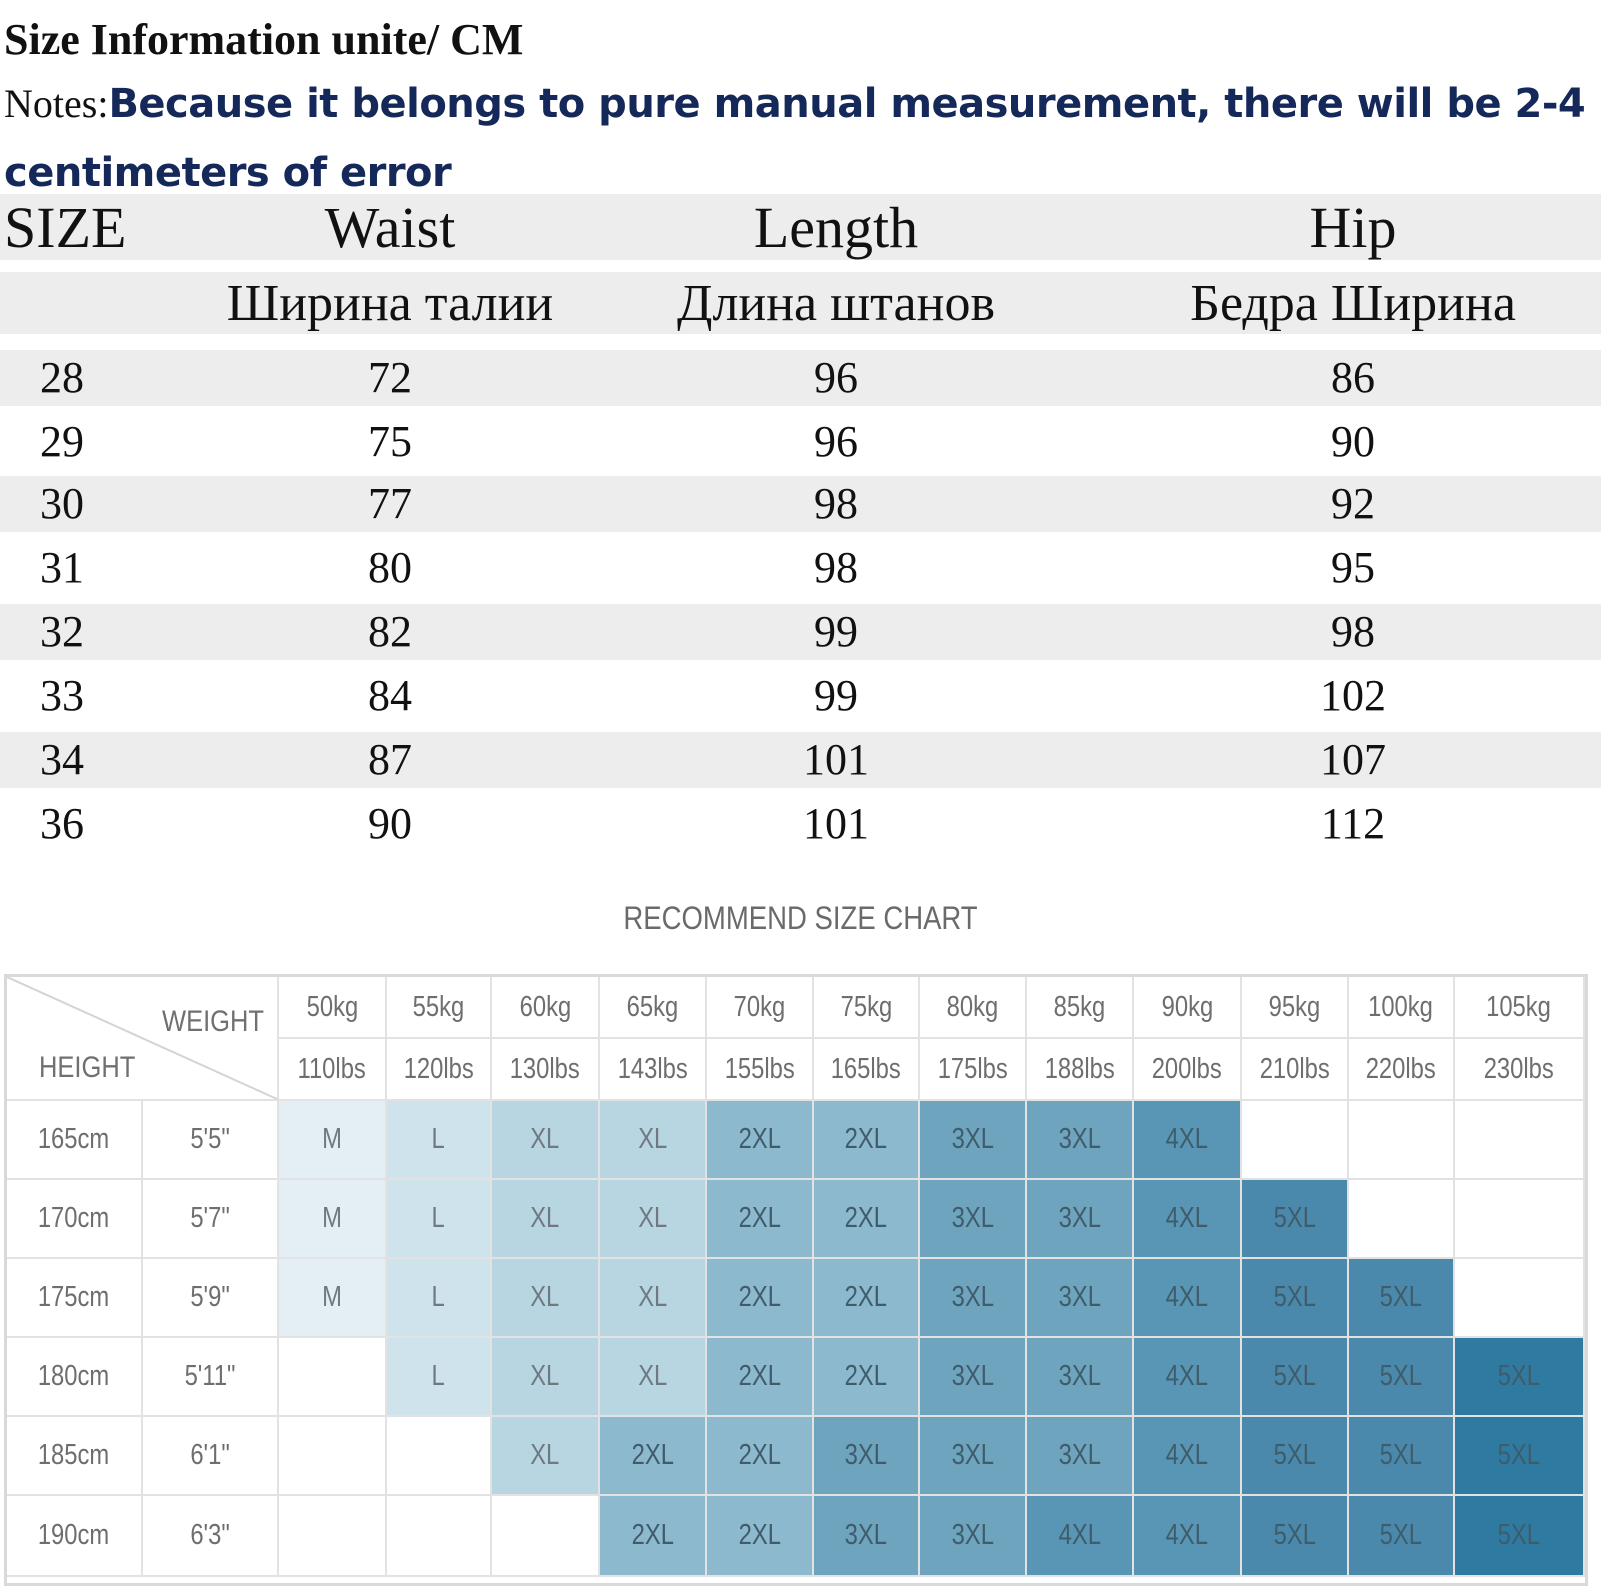 This screenshot has width=1601, height=1596. I want to click on height-ft-cell-label: 6'1", so click(210, 1455).